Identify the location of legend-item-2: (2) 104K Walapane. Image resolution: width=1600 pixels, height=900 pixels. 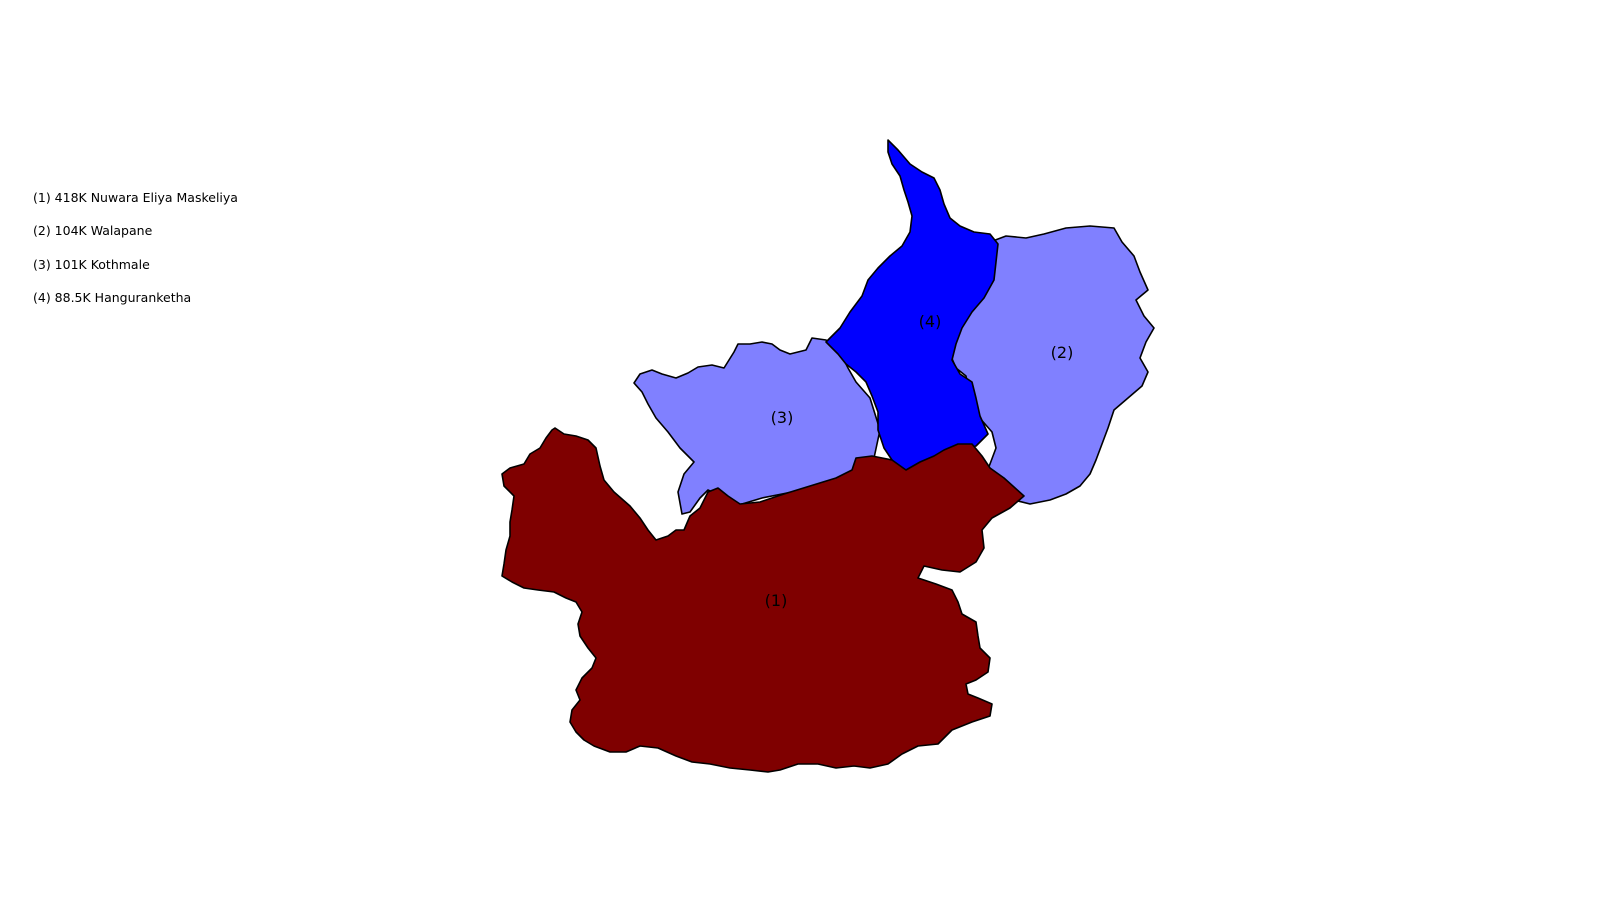
(93, 231).